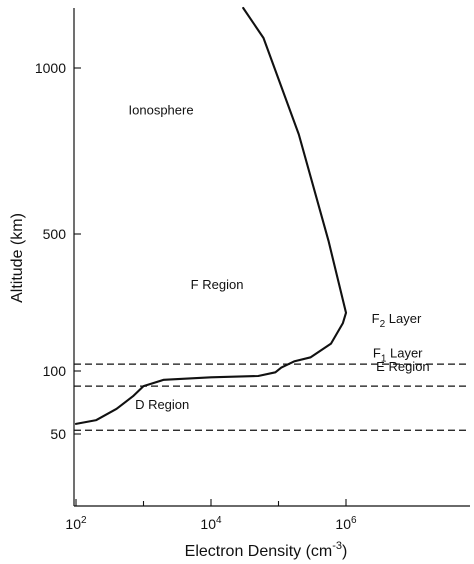 This screenshot has height=564, width=474. I want to click on x-tick-label: 10⁴, so click(211, 523).